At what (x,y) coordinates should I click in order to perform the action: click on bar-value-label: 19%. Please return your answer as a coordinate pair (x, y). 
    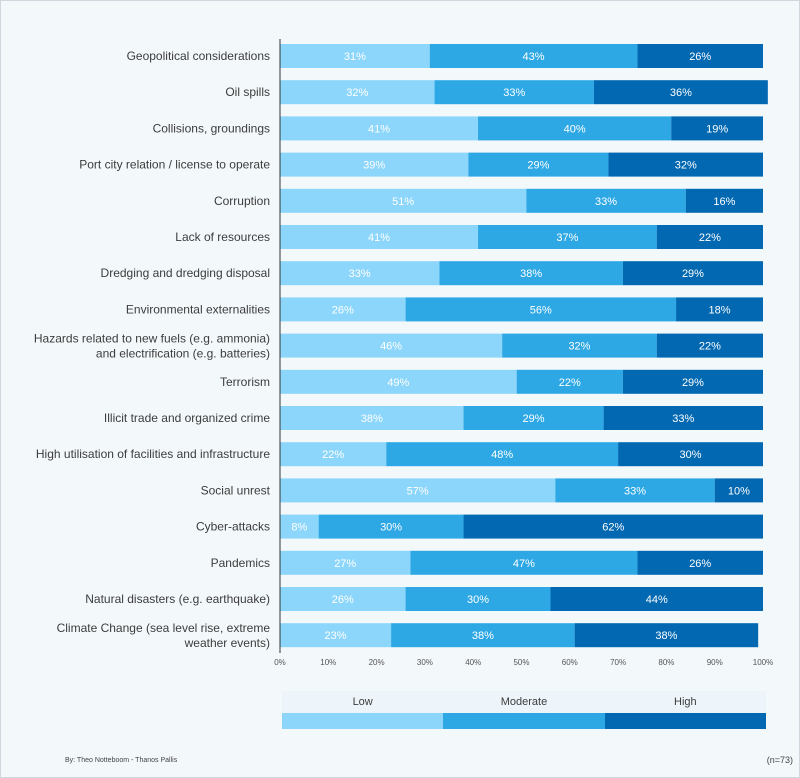
    Looking at the image, I should click on (717, 129).